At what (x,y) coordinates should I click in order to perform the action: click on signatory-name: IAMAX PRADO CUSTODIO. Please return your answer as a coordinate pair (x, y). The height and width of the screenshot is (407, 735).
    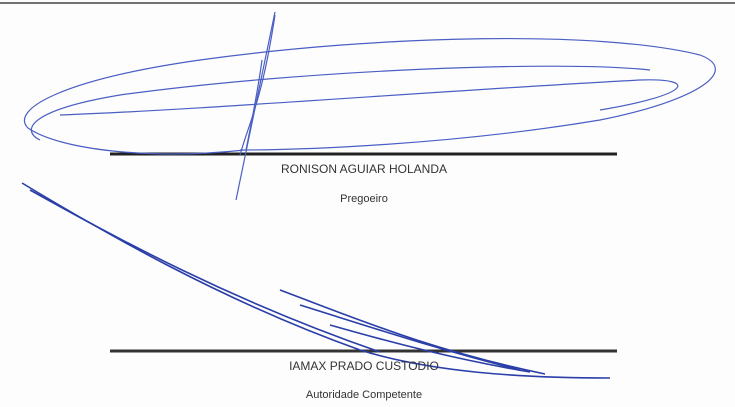
    Looking at the image, I should click on (364, 366).